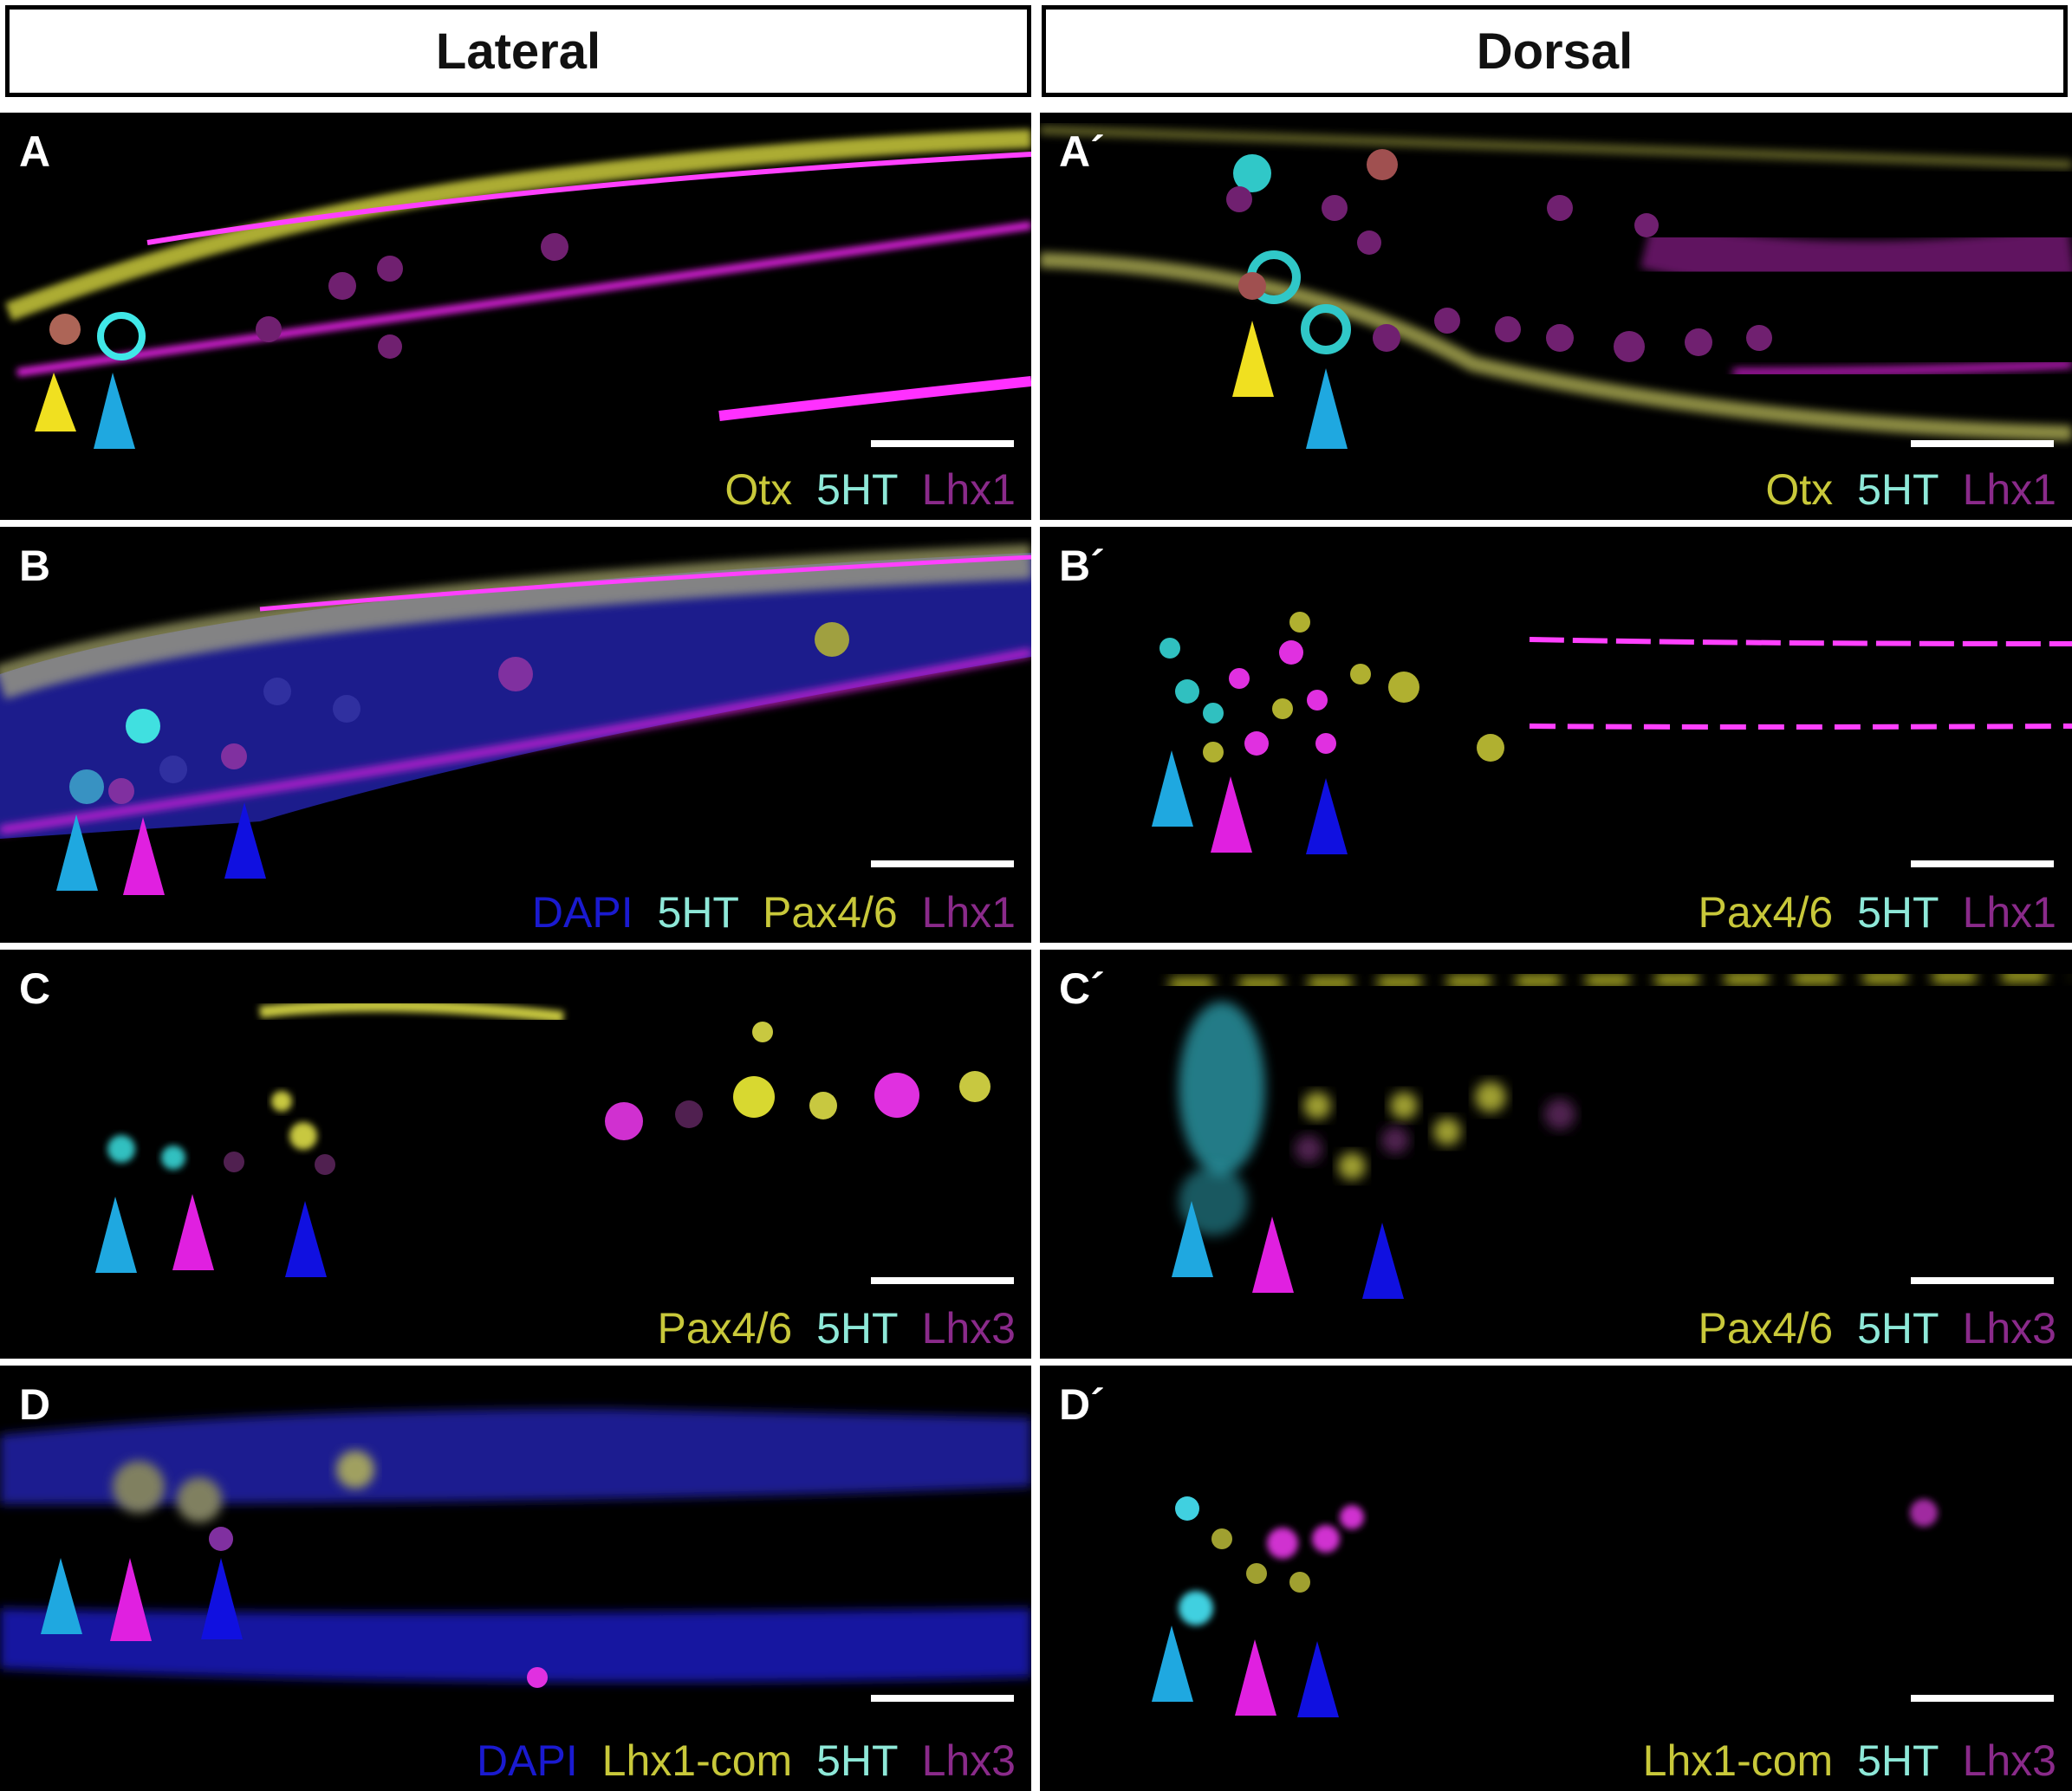  I want to click on panel-b-legend: DAPI 5HT Pax4/6 Lhx1, so click(768, 913).